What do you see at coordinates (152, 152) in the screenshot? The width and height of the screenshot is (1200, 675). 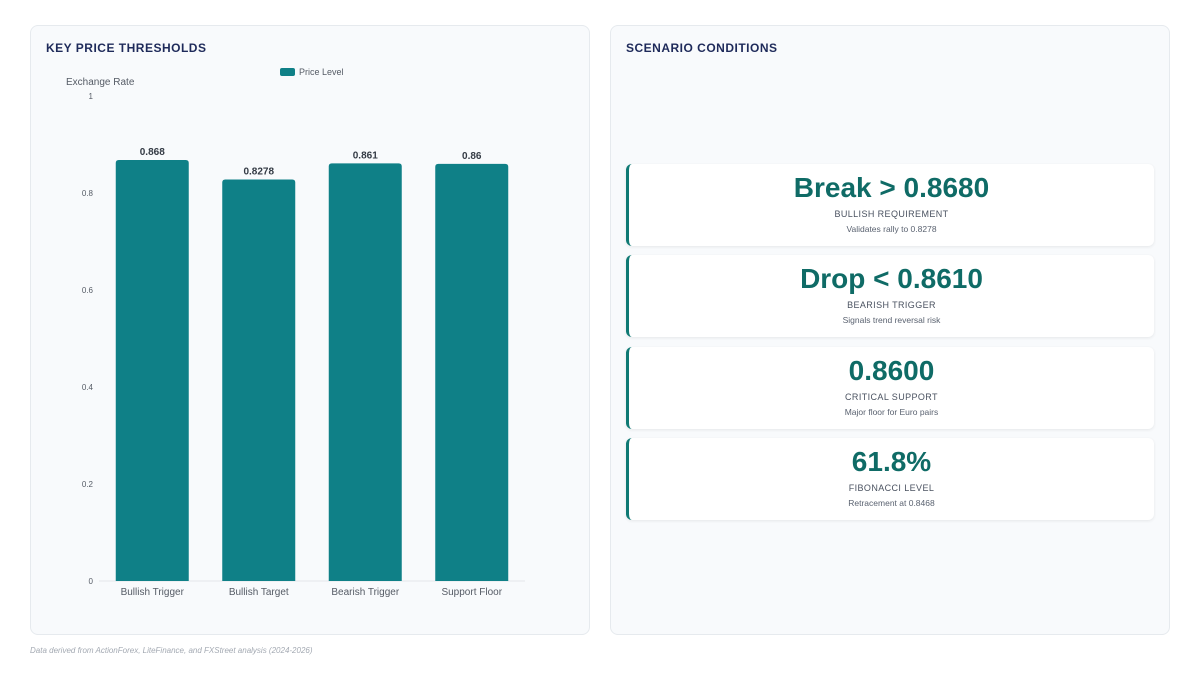 I see `bar-value-label: 0.868` at bounding box center [152, 152].